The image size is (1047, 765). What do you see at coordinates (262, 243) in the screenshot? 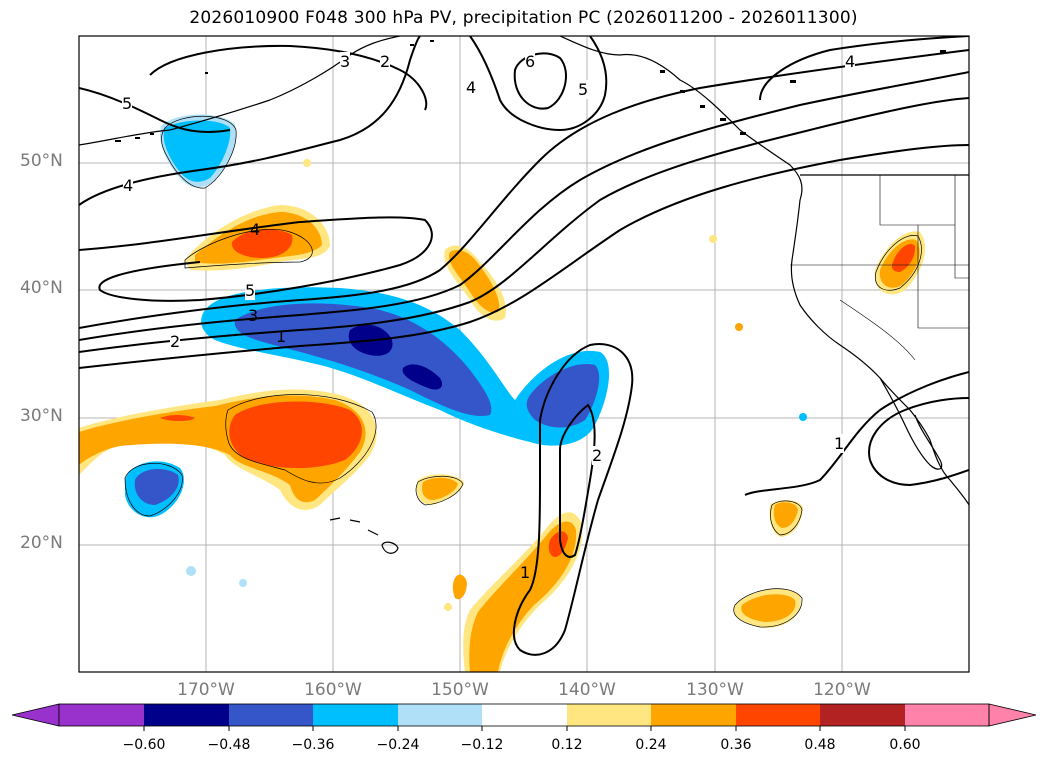
I see `precip-northpac-red` at bounding box center [262, 243].